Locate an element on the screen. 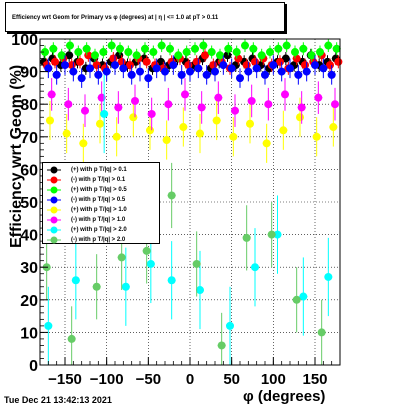  legend-label: (-) with p T/|q| > 1.0 is located at coordinates (98, 220).